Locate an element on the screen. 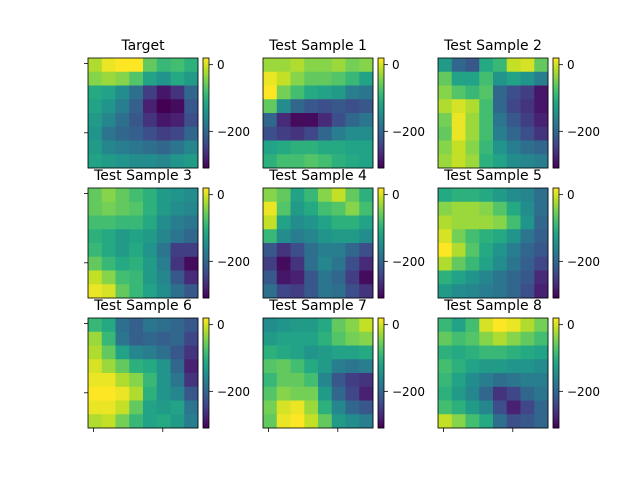  panel-title: Test Sample 7 is located at coordinates (317, 306).